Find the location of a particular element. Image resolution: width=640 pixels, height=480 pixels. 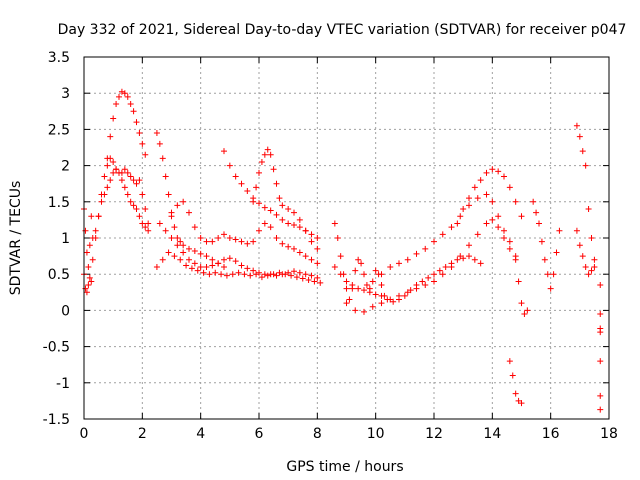

x-tick-label: 8 is located at coordinates (317, 434).